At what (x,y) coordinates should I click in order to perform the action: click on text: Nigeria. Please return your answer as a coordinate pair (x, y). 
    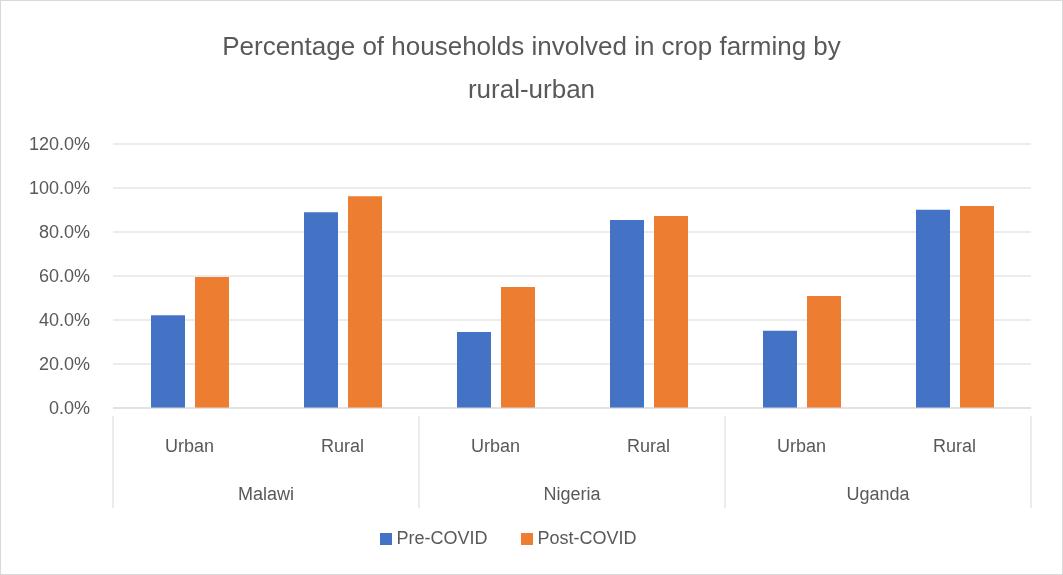
    Looking at the image, I should click on (572, 494).